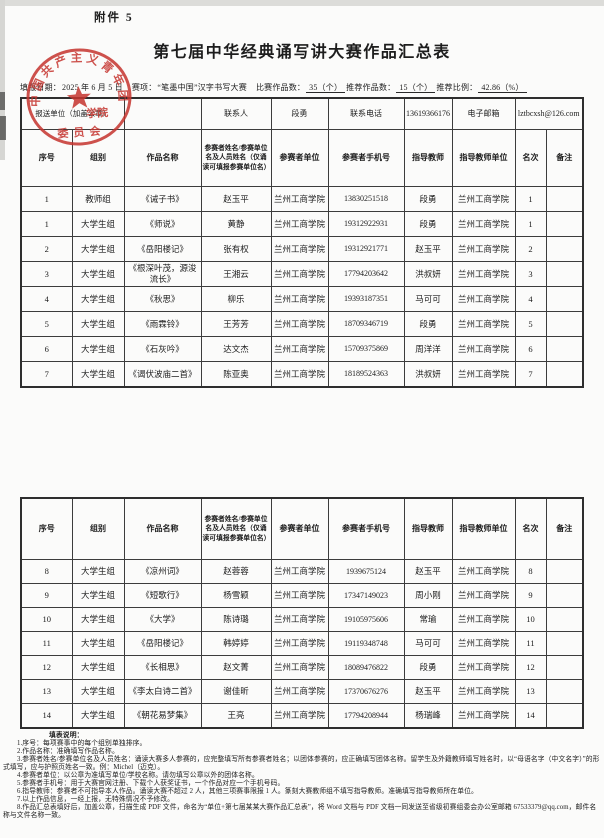 The height and width of the screenshot is (838, 604). What do you see at coordinates (428, 224) in the screenshot?
I see `cell: 段勇` at bounding box center [428, 224].